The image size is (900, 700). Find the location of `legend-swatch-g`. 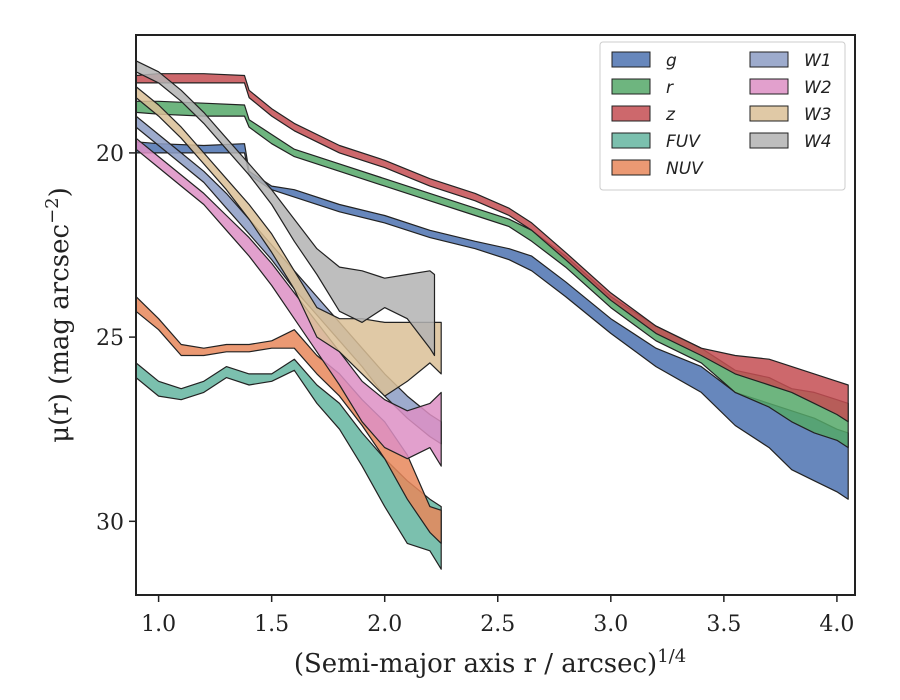

legend-swatch-g is located at coordinates (631, 59).